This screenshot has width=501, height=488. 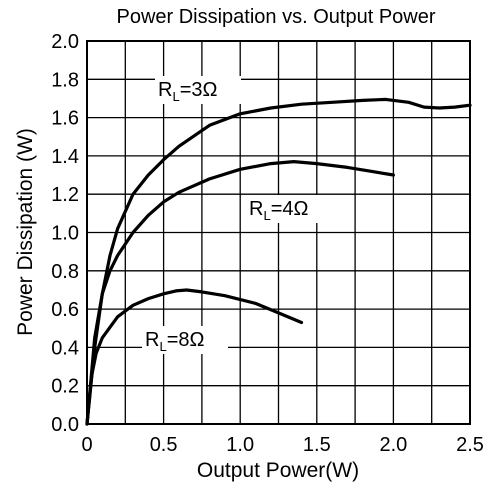 What do you see at coordinates (25, 232) in the screenshot?
I see `y-axis-label: Power Dissipation (W)` at bounding box center [25, 232].